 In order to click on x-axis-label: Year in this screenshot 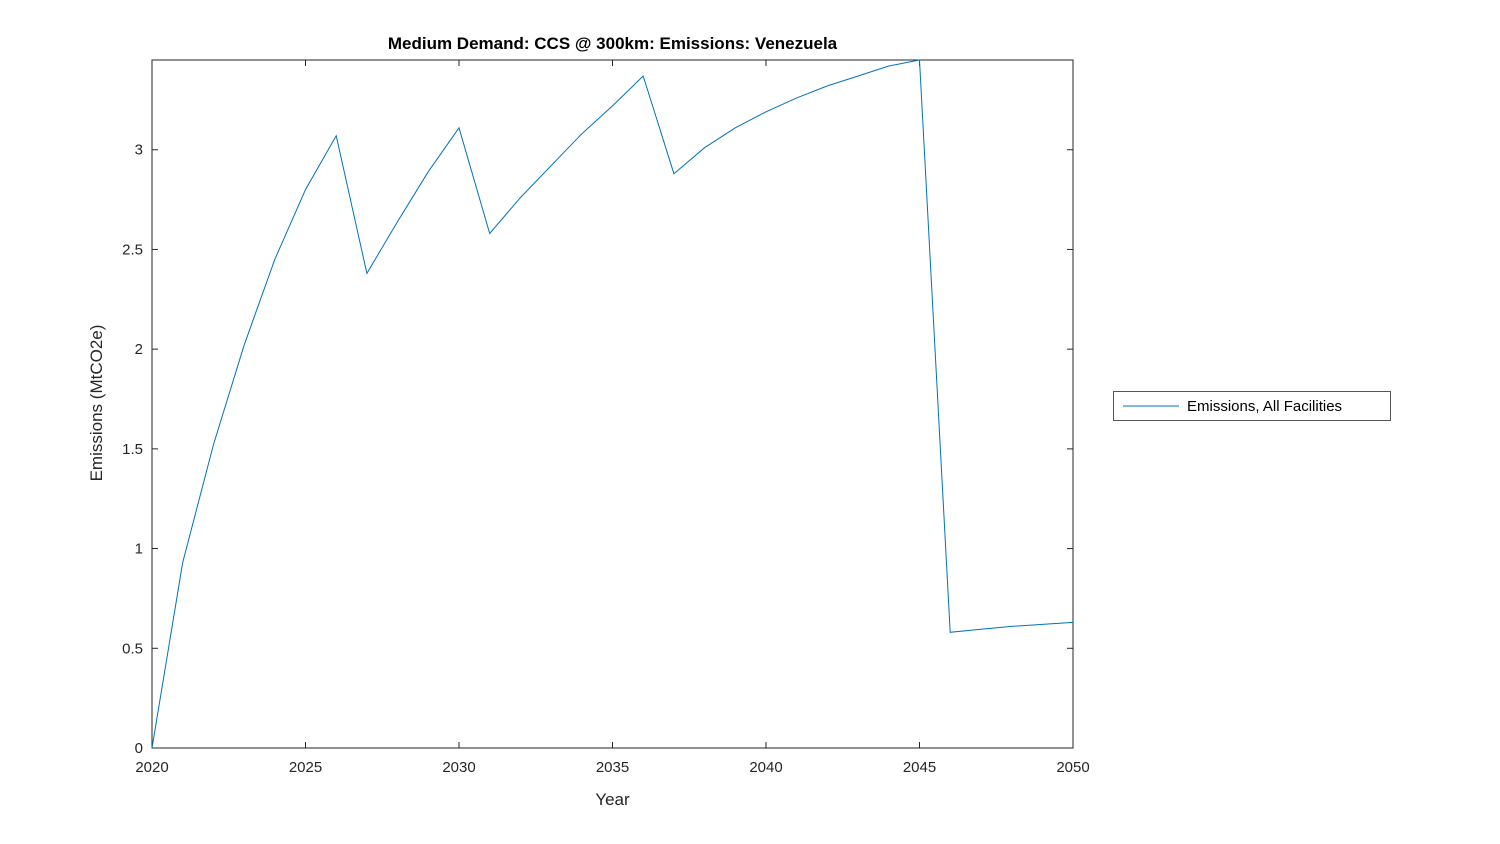, I will do `click(612, 799)`.